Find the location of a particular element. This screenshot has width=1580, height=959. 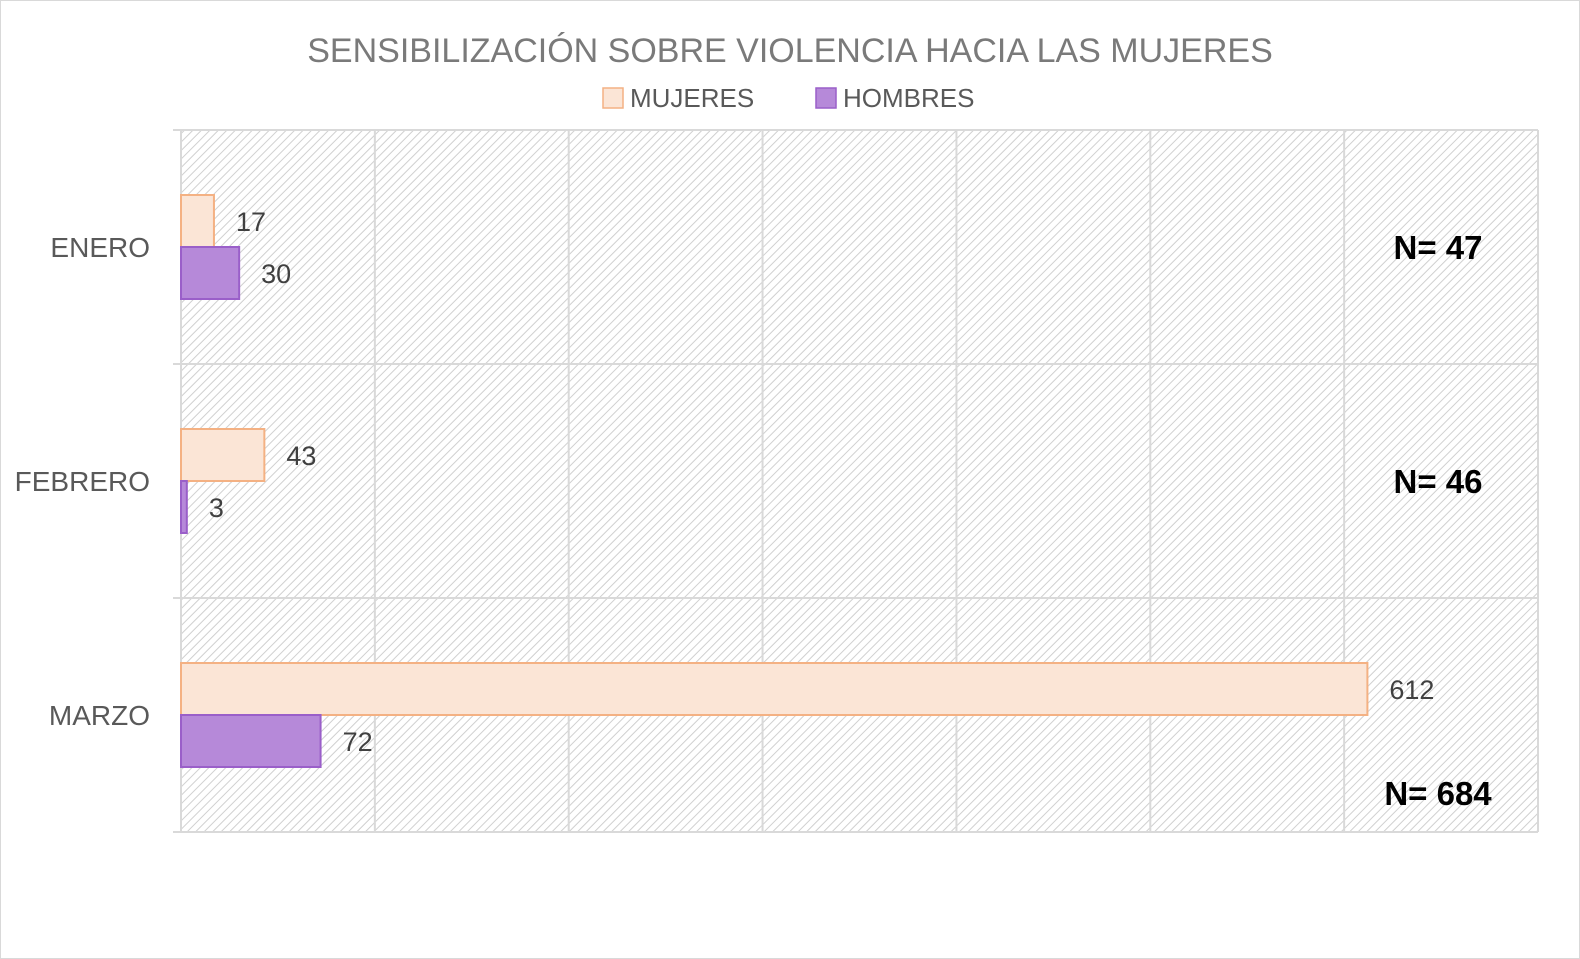

legend-swatch-hombres is located at coordinates (826, 98).